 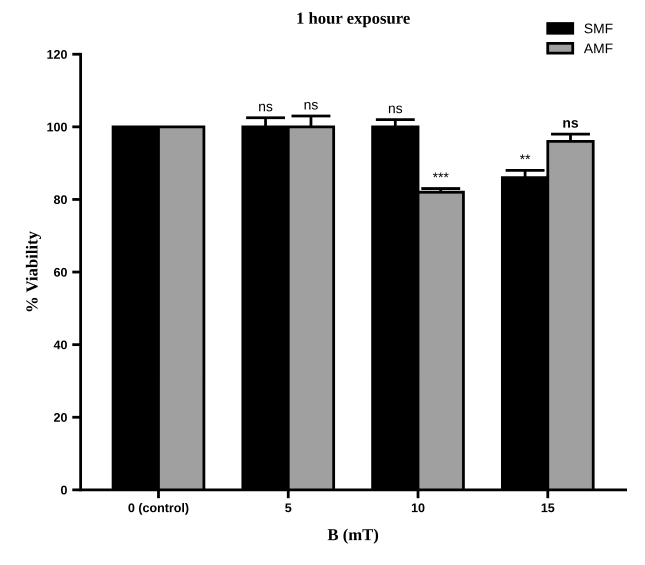 I want to click on y-tick-label: 60, so click(x=60, y=272).